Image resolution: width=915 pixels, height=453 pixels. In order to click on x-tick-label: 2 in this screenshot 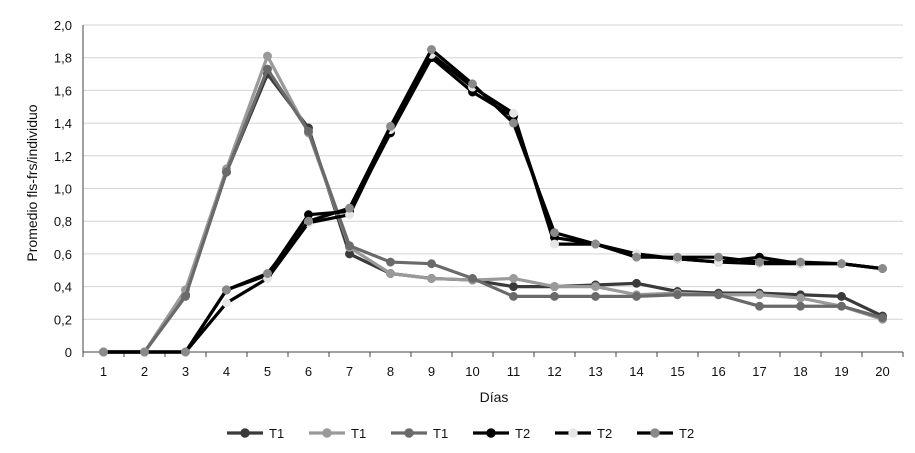, I will do `click(144, 371)`.